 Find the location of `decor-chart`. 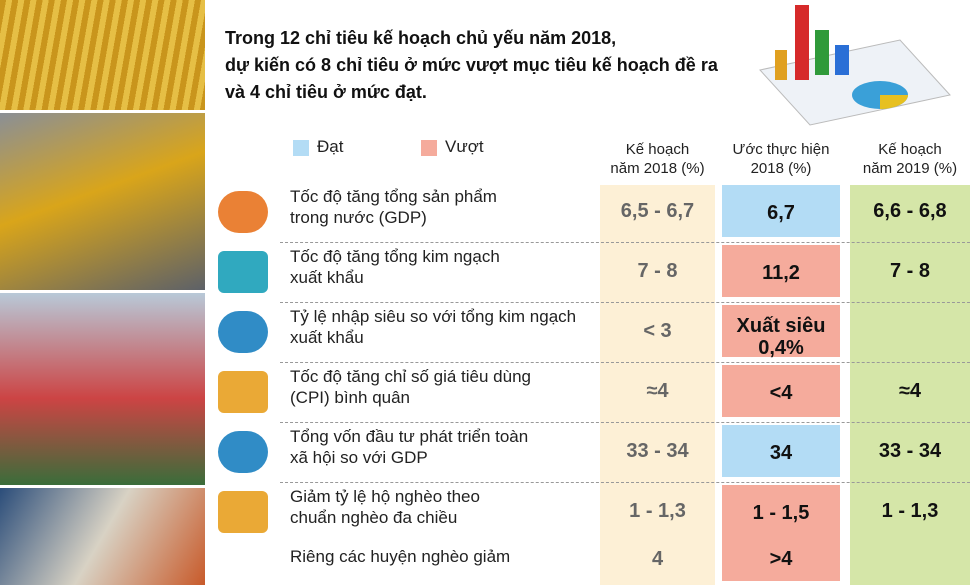

decor-chart is located at coordinates (855, 65).